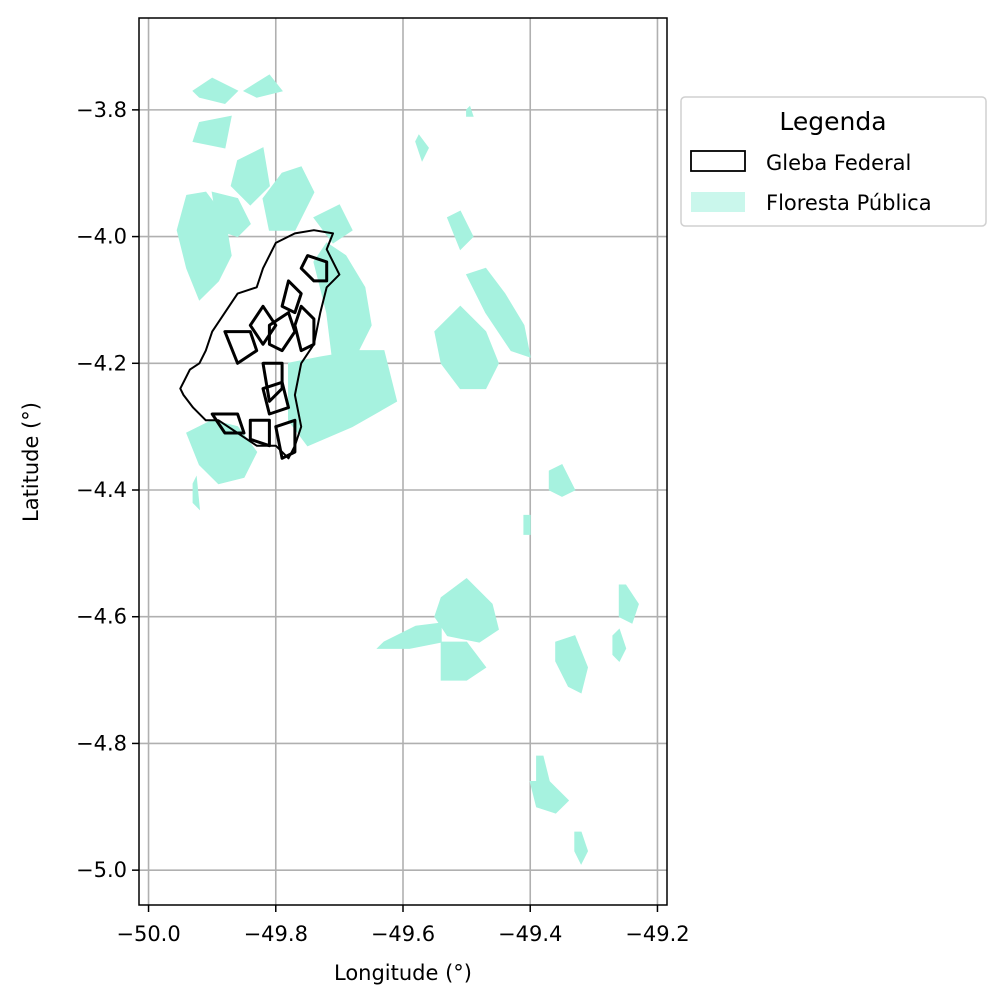  I want to click on x-axis-title: Longitude (°), so click(403, 973).